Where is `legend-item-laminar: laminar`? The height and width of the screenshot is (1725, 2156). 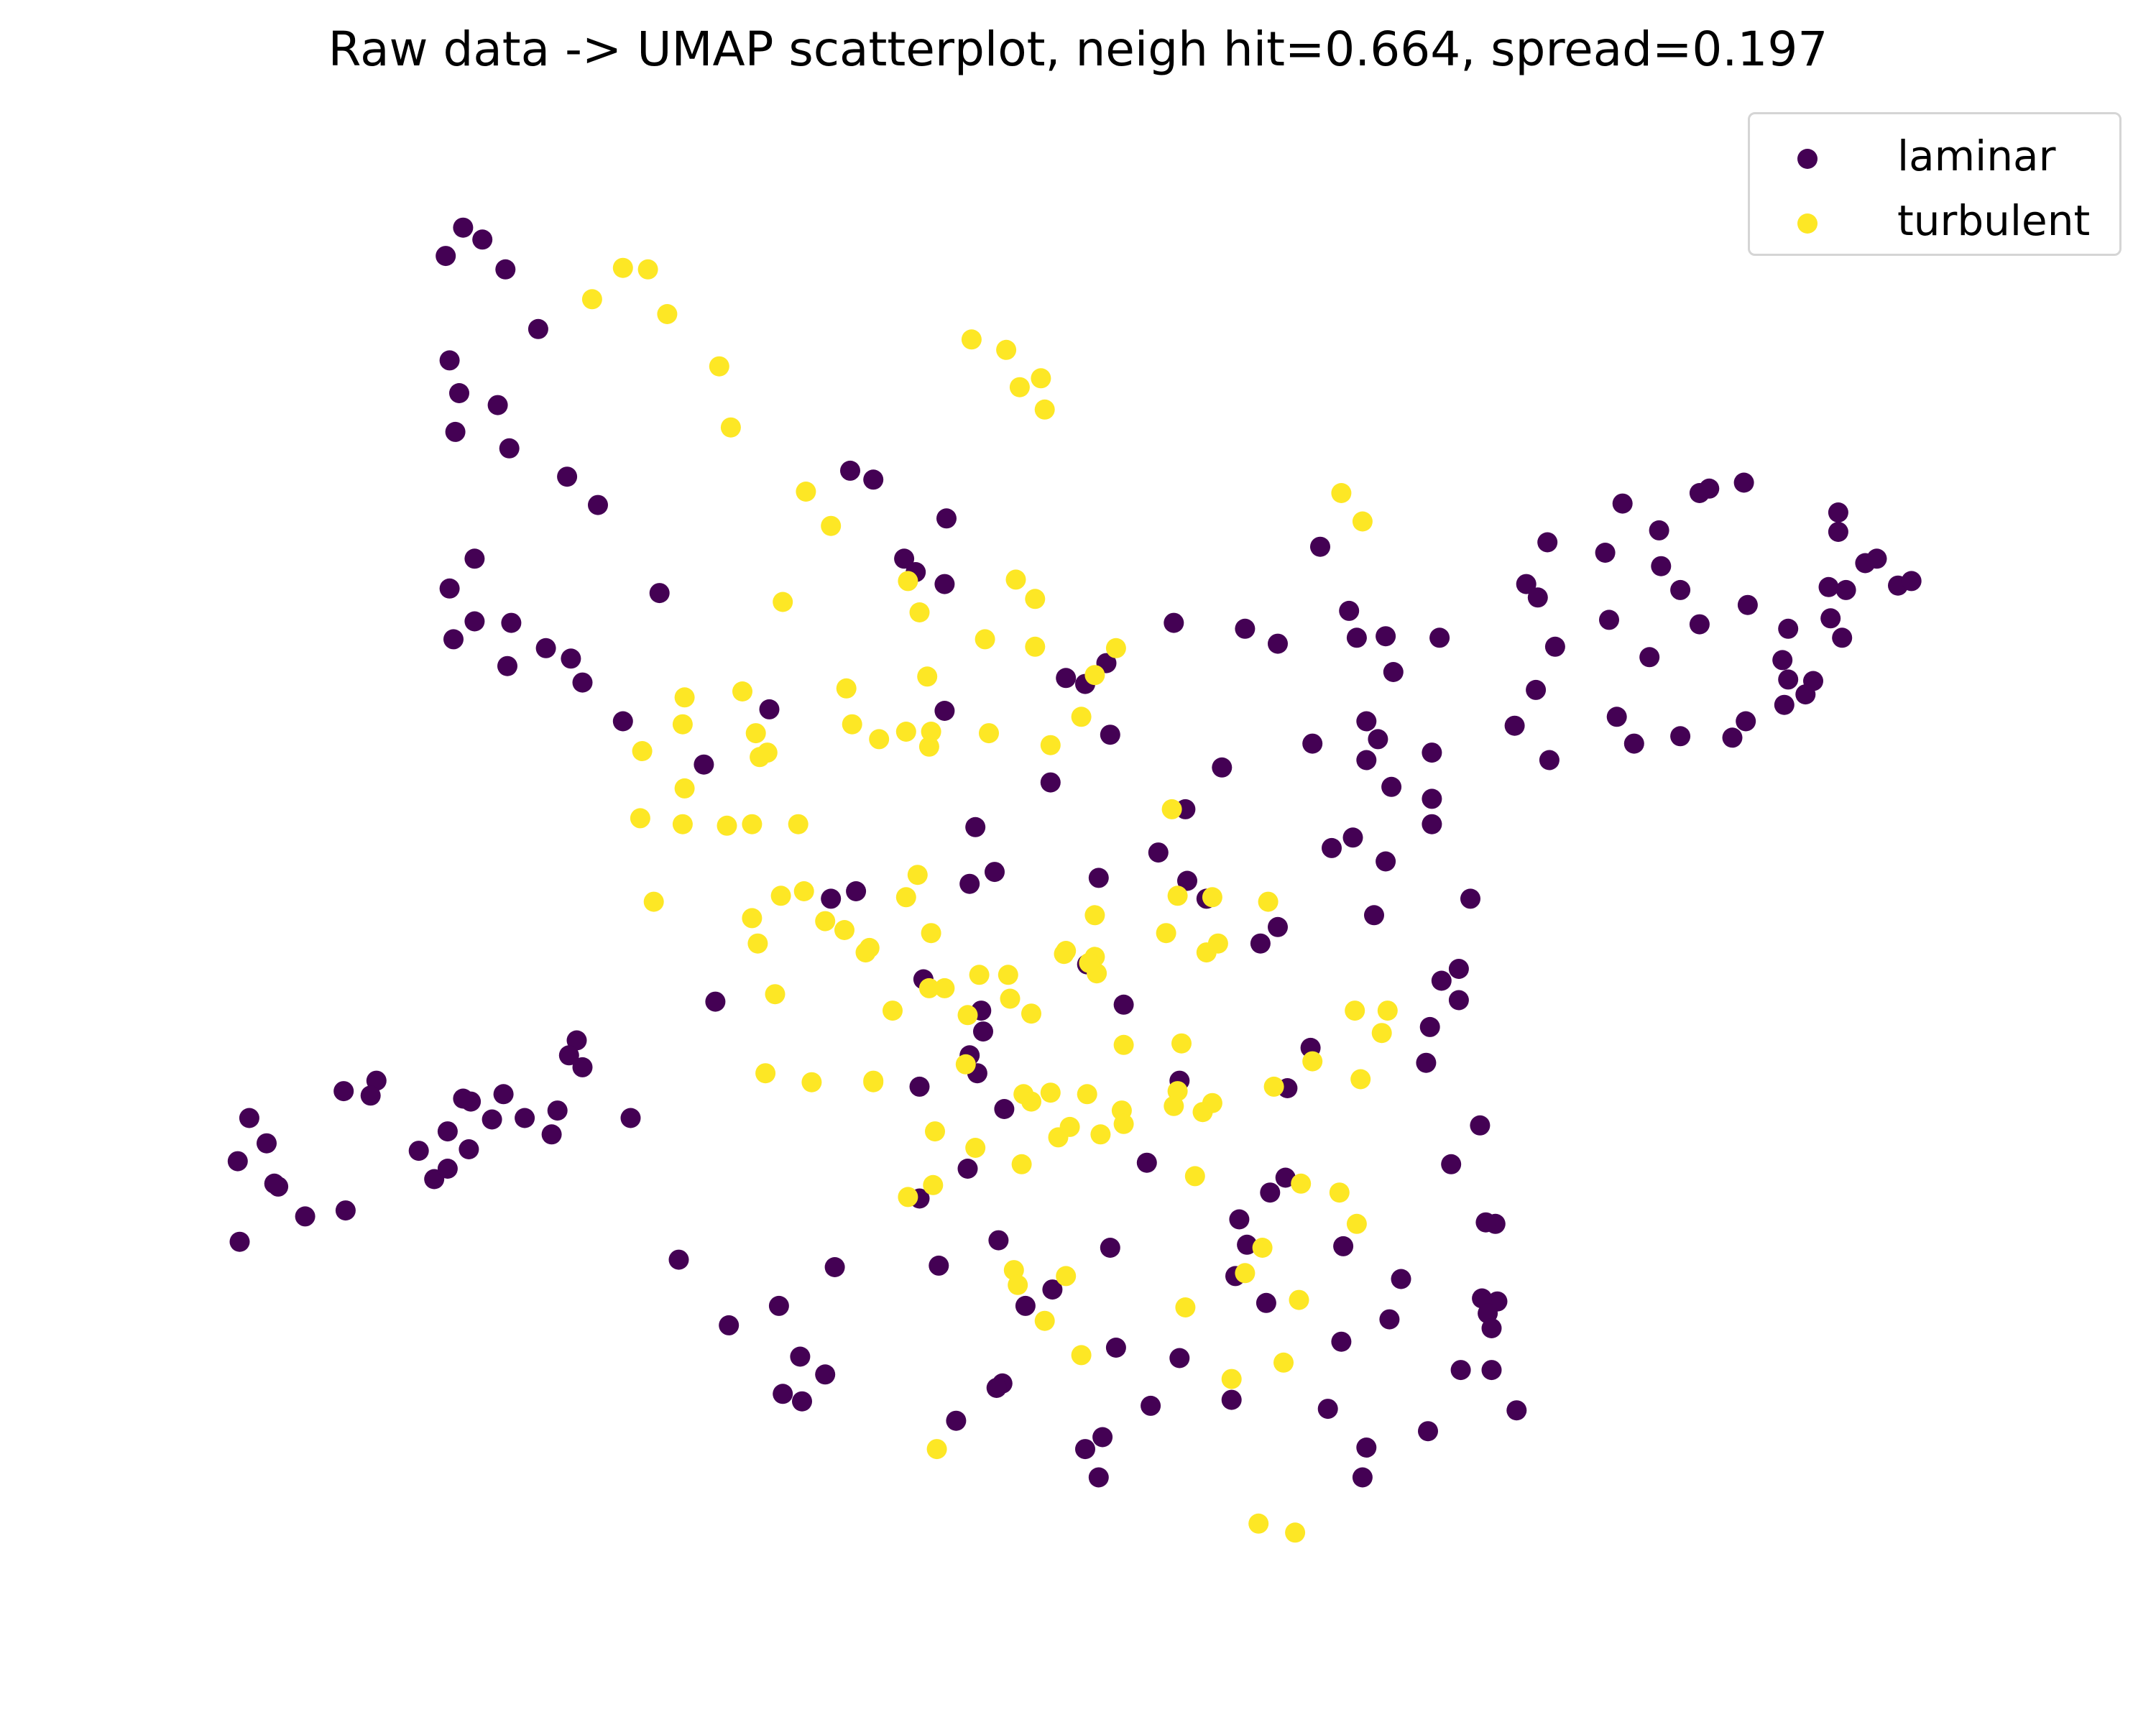
legend-item-laminar: laminar is located at coordinates (1934, 159).